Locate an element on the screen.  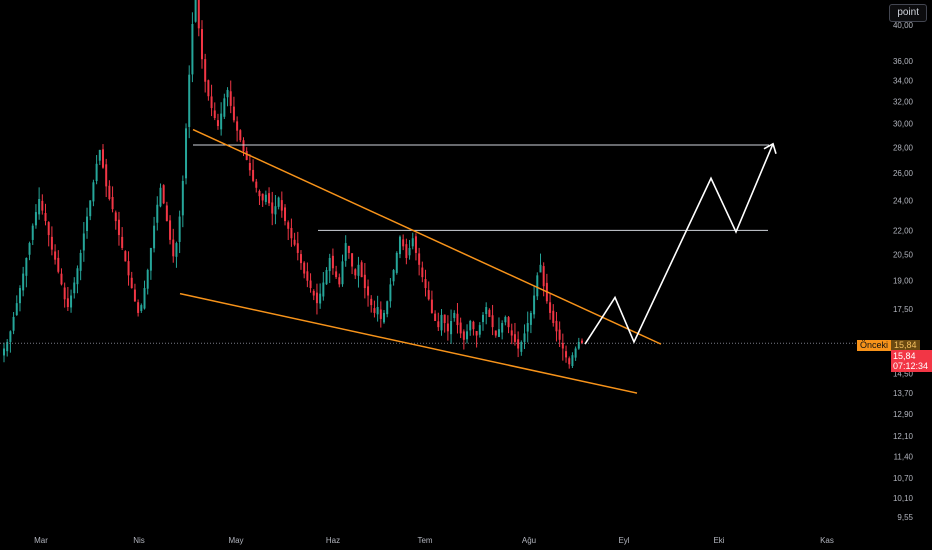
time-tick-label: Mar is located at coordinates (41, 540).